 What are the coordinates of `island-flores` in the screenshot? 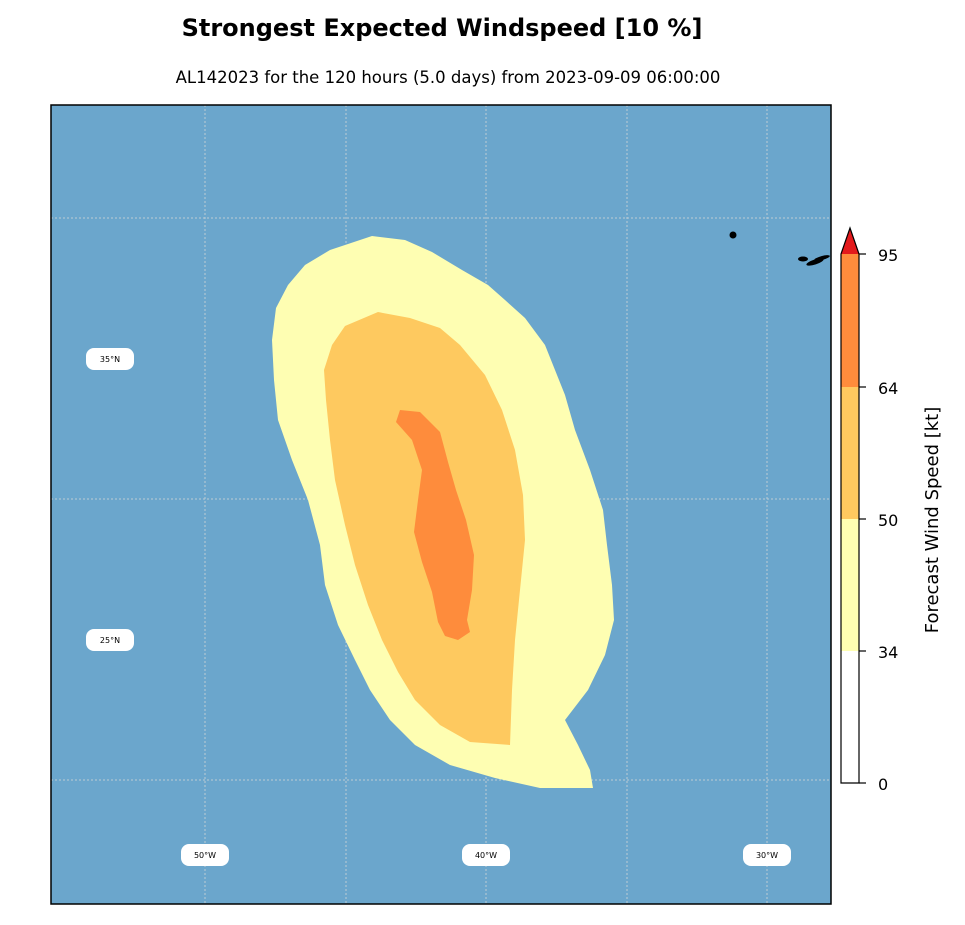 It's located at (733, 235).